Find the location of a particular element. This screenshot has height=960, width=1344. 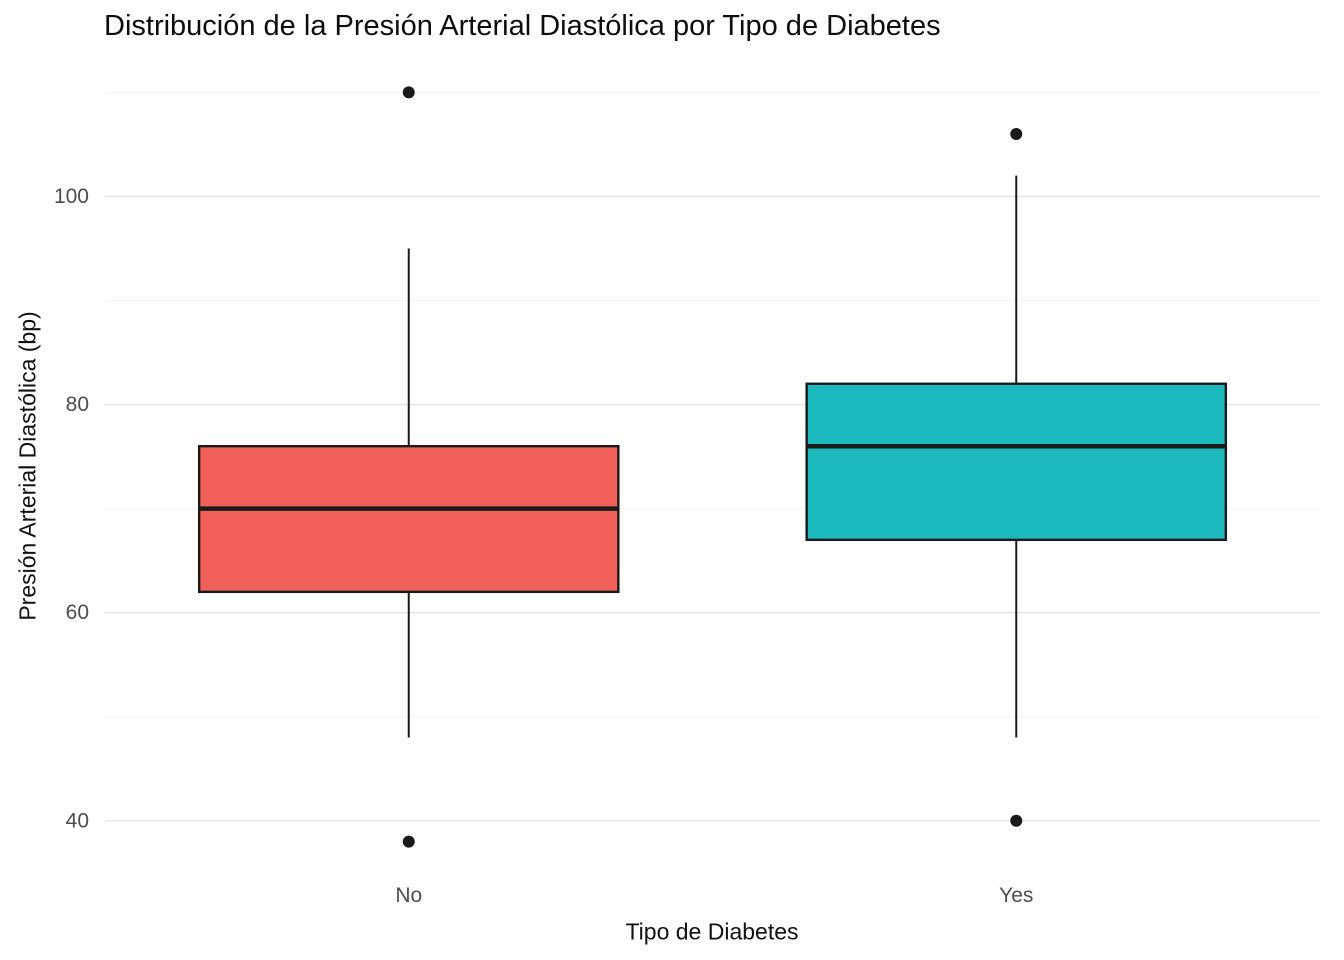

x-axis-label: Tipo de Diabetes is located at coordinates (712, 931).